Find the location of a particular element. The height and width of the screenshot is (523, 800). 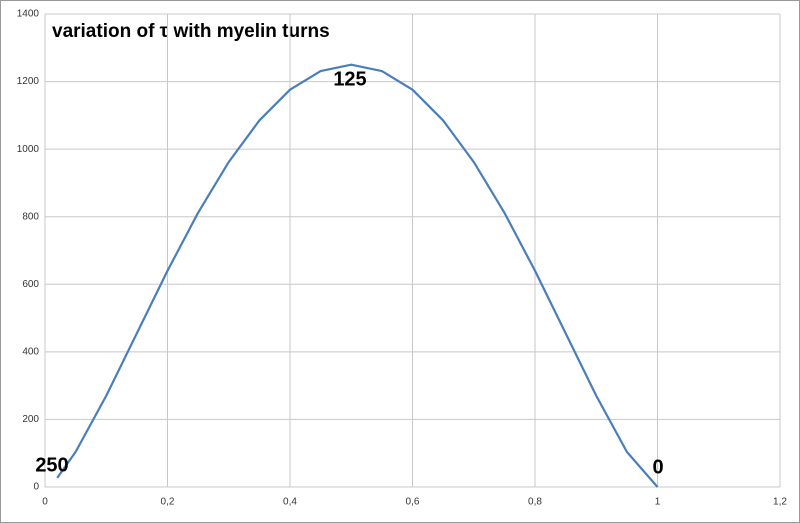

y-tick-label: 600 is located at coordinates (30, 284).